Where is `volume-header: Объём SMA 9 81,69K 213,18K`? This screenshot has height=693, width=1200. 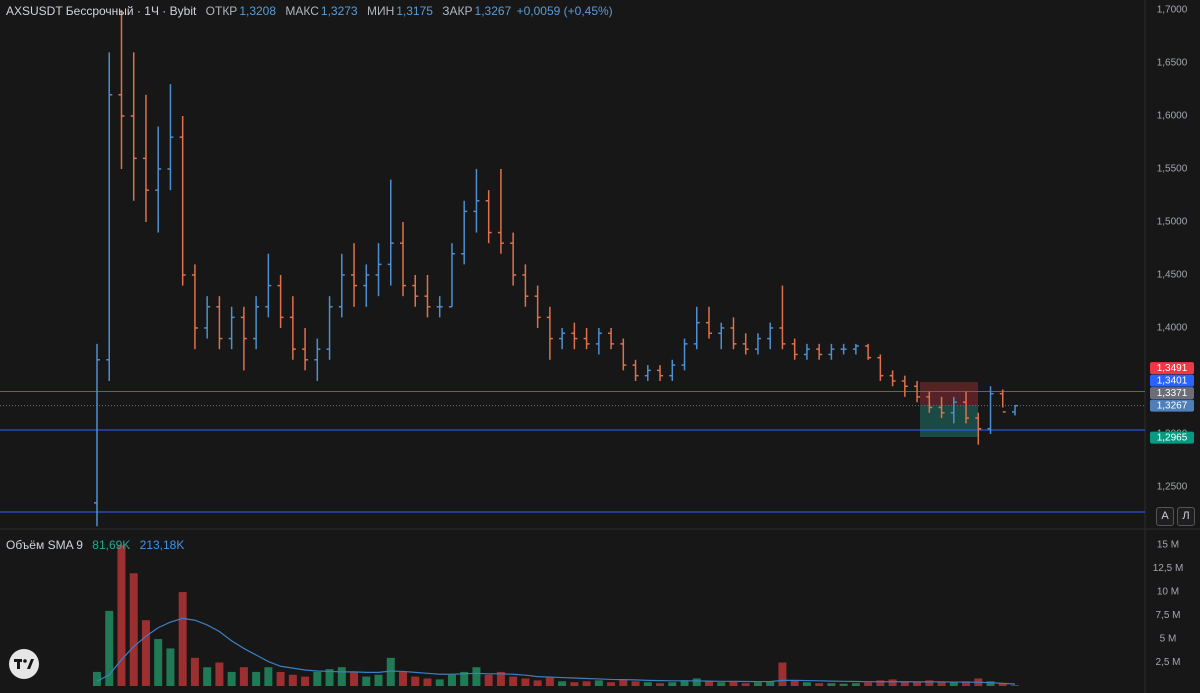
volume-header: Объём SMA 9 81,69K 213,18K is located at coordinates (96, 545).